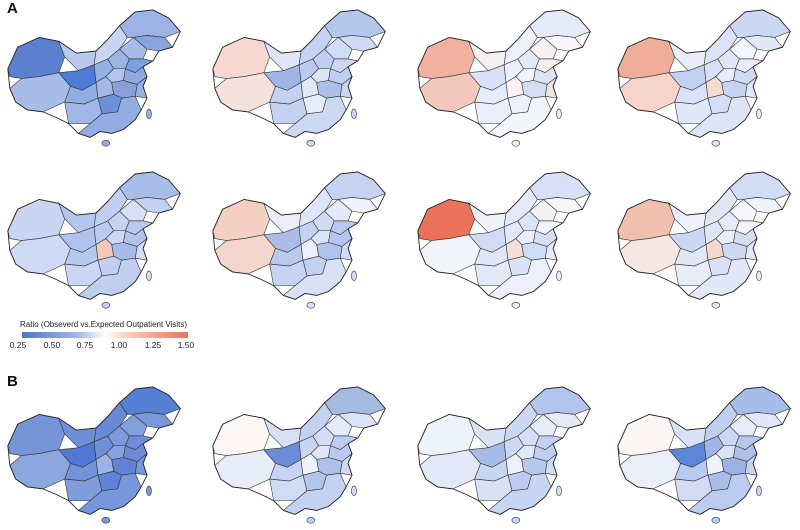 This screenshot has height=530, width=800. What do you see at coordinates (186, 345) in the screenshot?
I see `legend-tick: 1.50` at bounding box center [186, 345].